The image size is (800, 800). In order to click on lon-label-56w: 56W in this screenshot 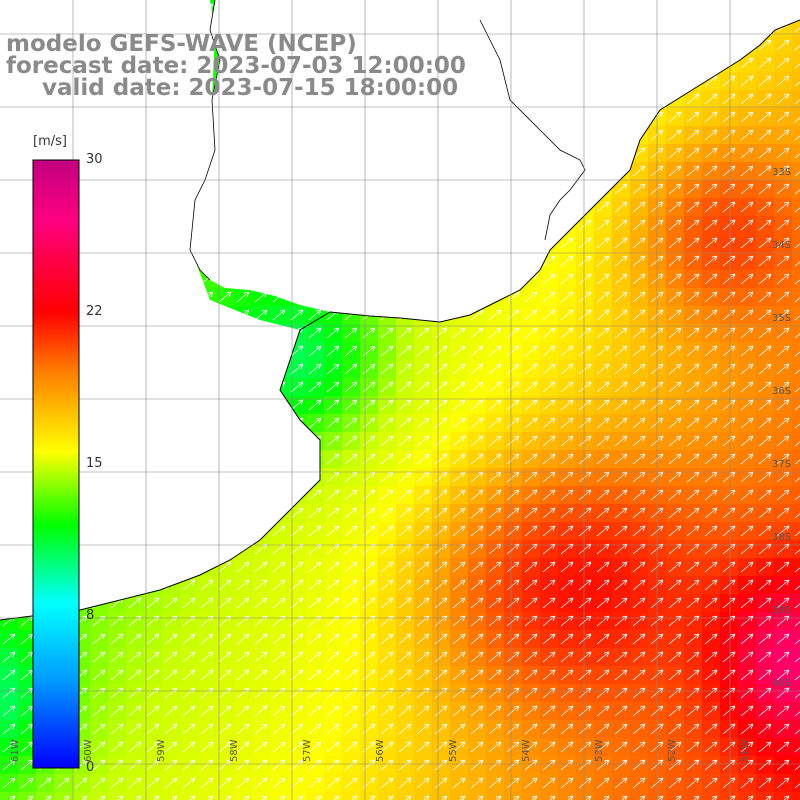, I will do `click(380, 750)`.